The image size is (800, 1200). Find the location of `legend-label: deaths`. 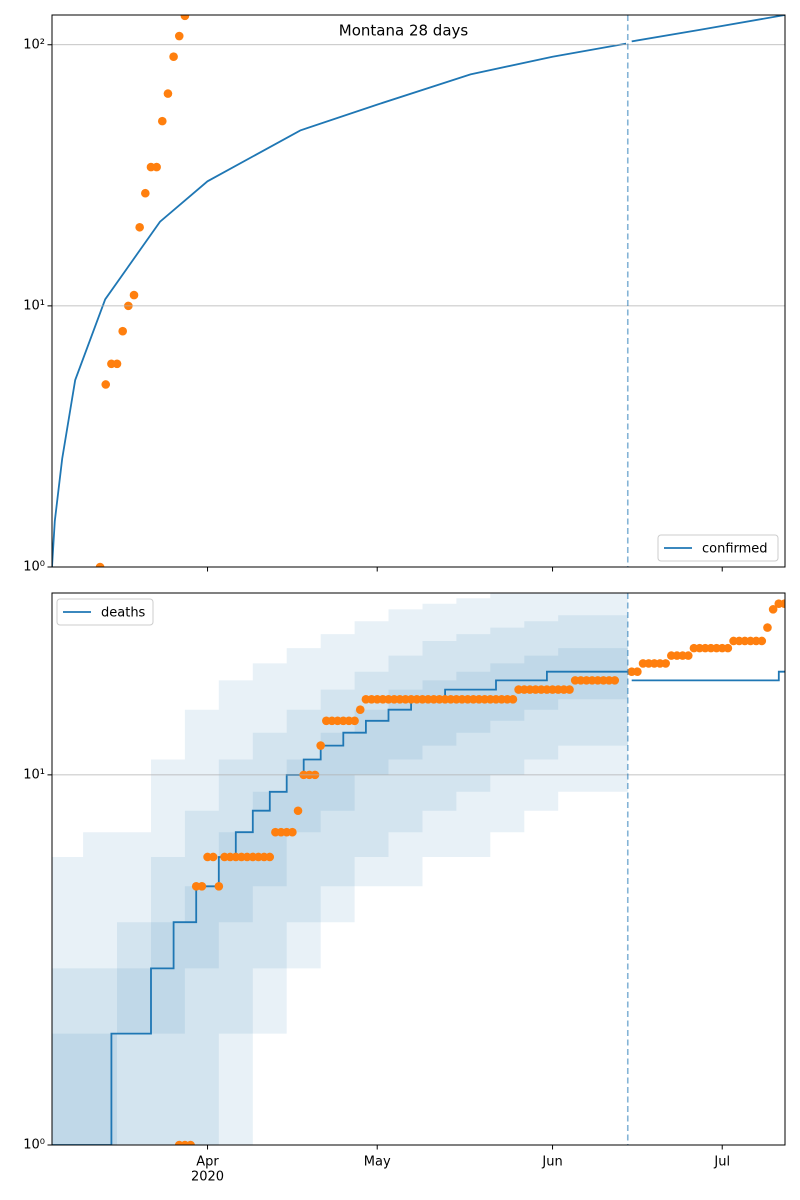

legend-label: deaths is located at coordinates (123, 613).